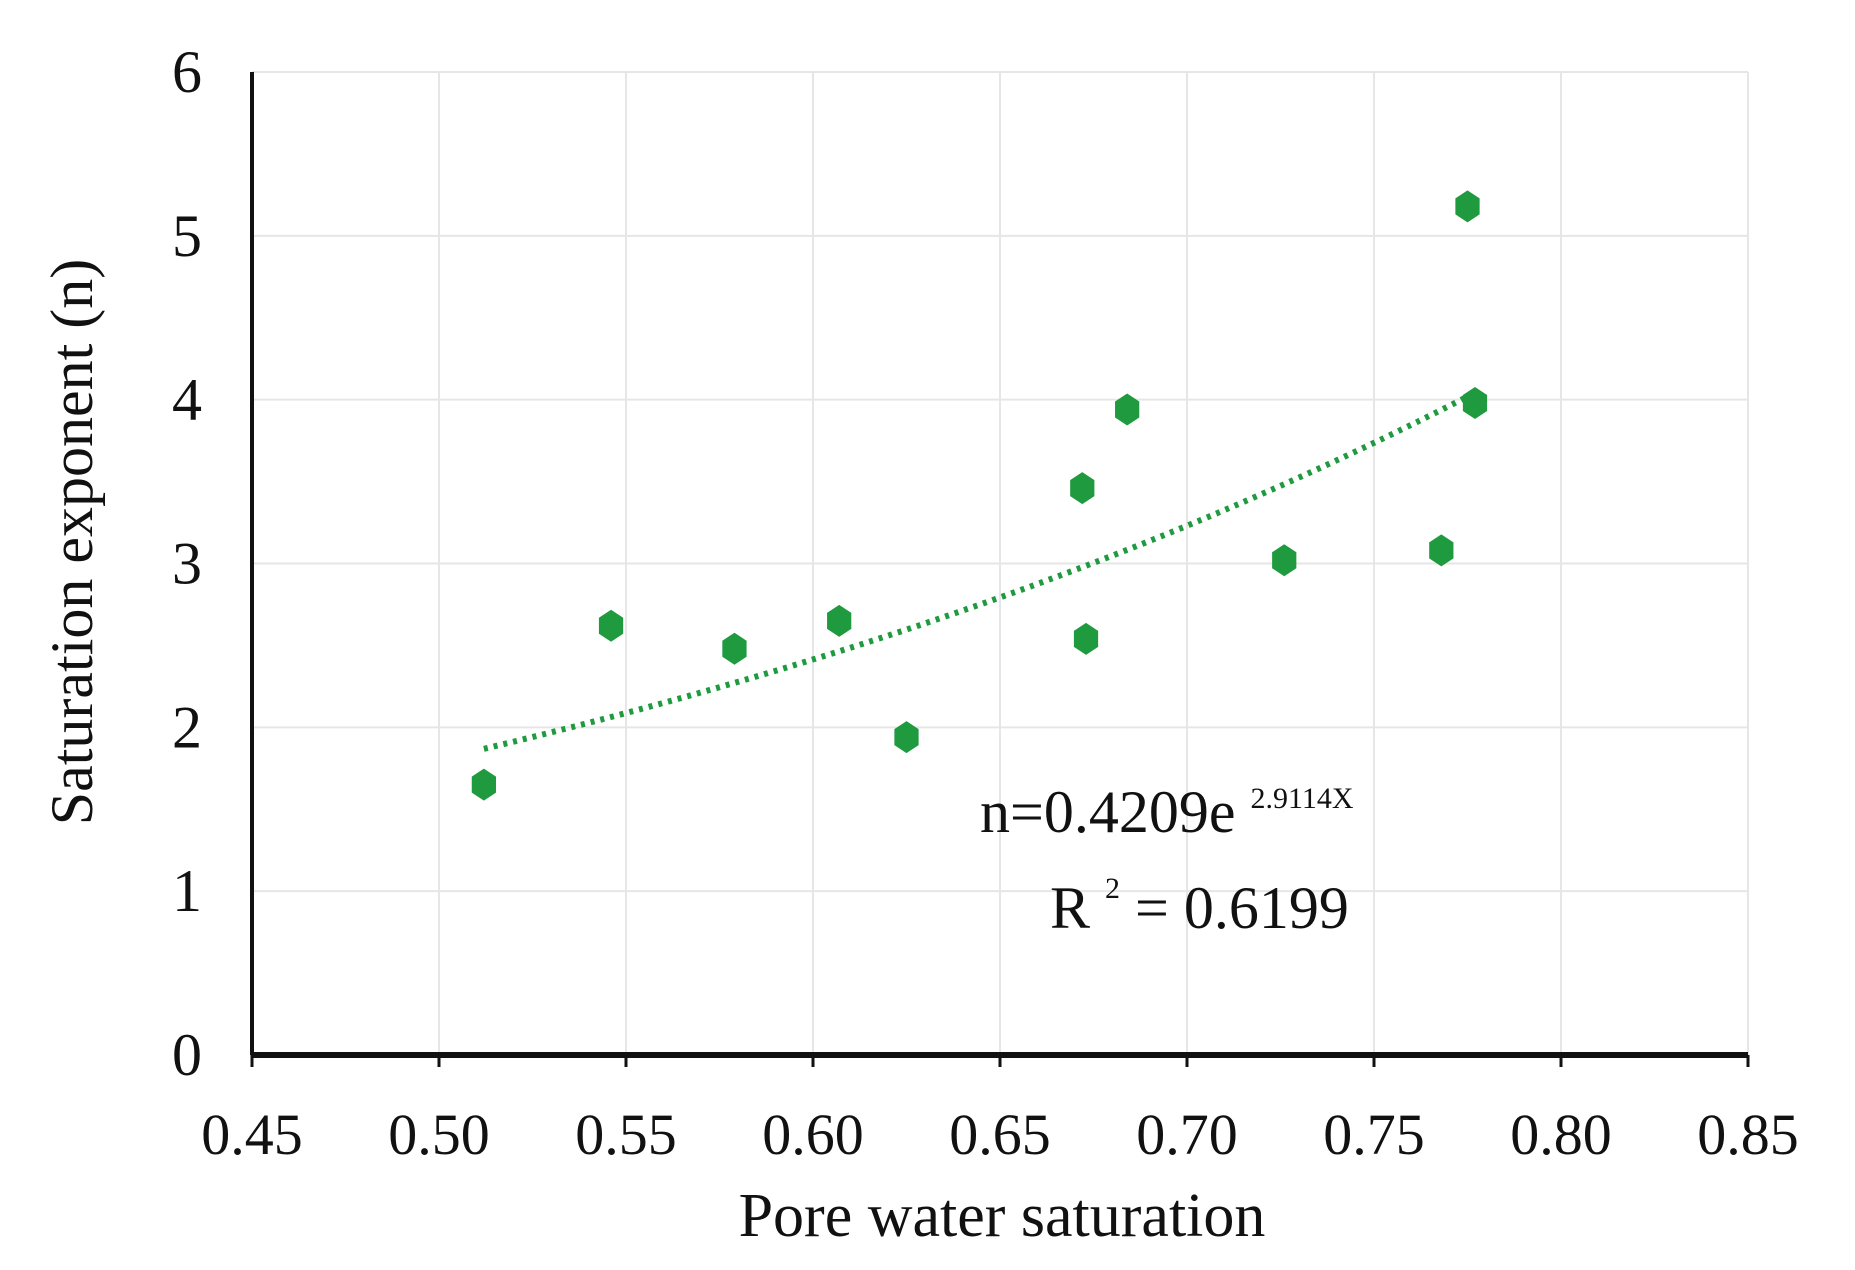 The height and width of the screenshot is (1270, 1855). I want to click on x-tick-label: 0.60, so click(813, 1134).